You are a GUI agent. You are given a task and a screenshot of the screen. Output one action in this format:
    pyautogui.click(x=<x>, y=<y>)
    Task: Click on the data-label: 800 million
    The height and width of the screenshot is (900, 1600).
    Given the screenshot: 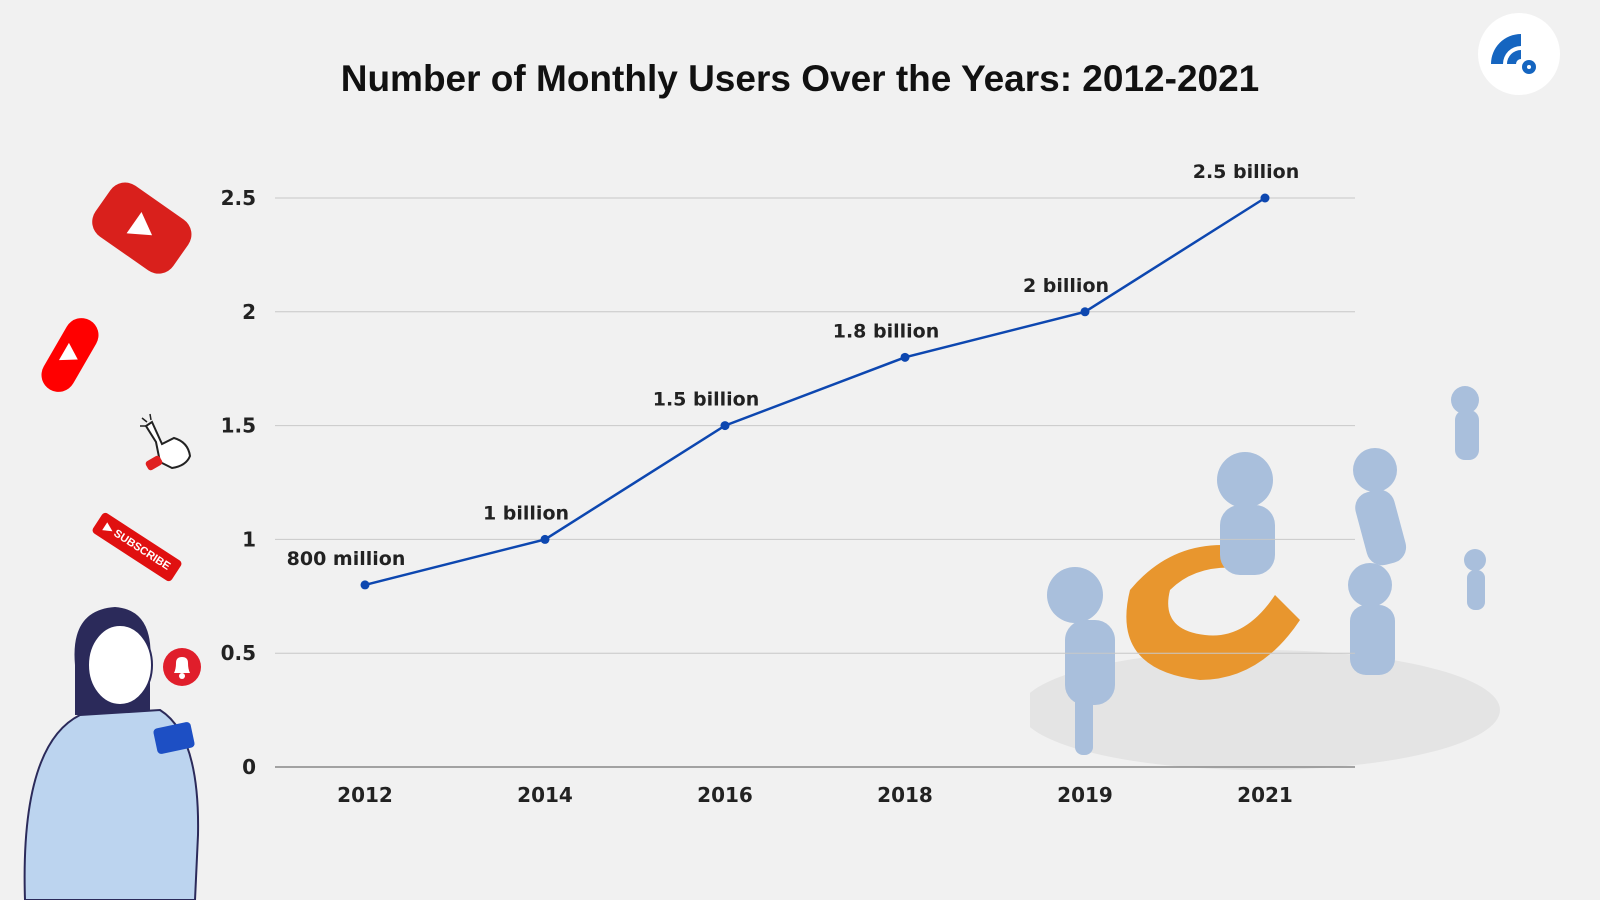 What is the action you would take?
    pyautogui.click(x=346, y=559)
    